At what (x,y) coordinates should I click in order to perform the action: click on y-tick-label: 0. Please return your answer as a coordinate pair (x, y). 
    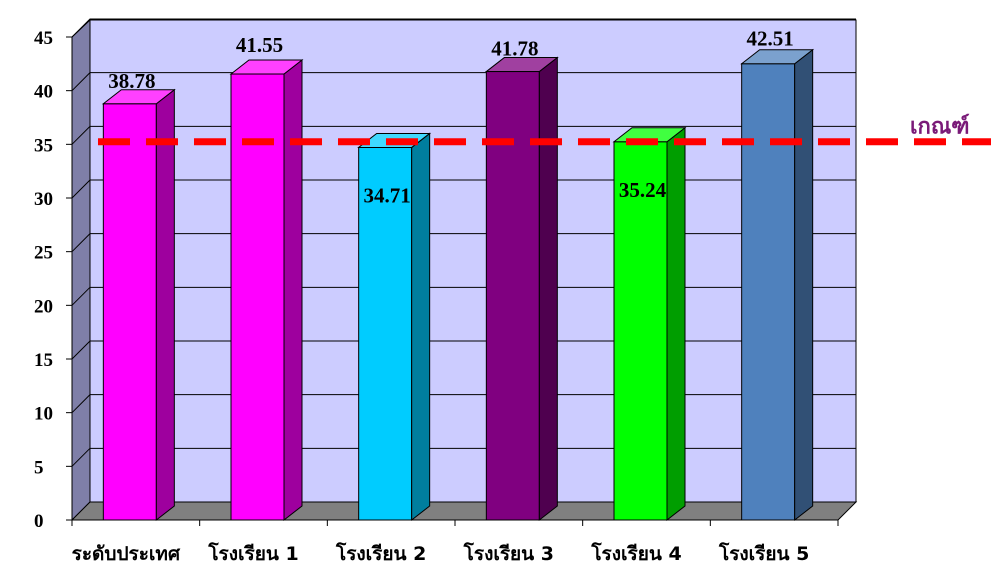
    Looking at the image, I should click on (39, 521).